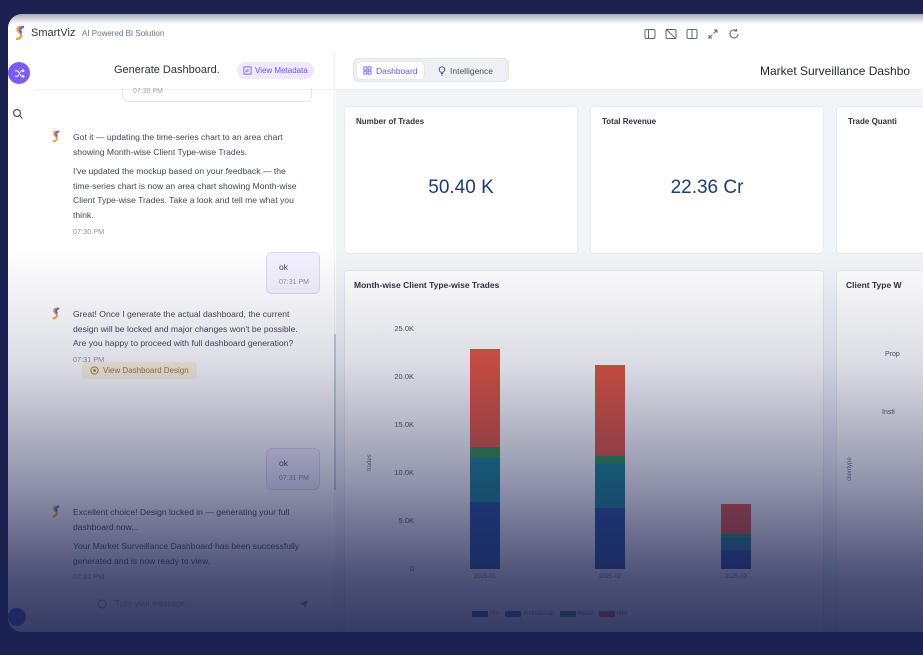 The height and width of the screenshot is (655, 923). Describe the element at coordinates (17, 617) in the screenshot. I see `user-avatar` at that location.